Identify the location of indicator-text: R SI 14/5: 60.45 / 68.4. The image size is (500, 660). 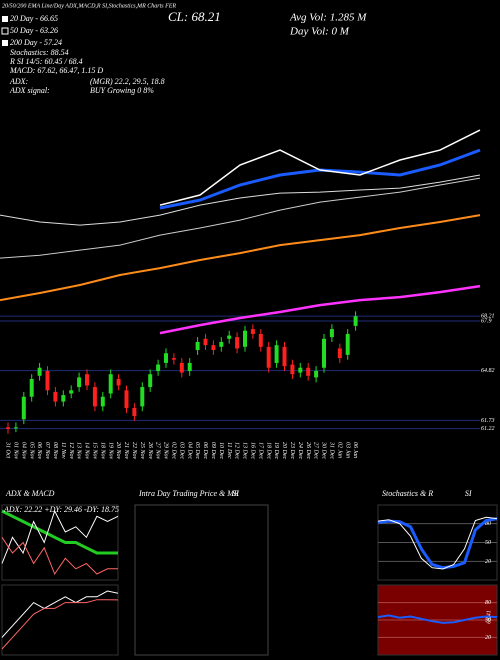
(46, 61).